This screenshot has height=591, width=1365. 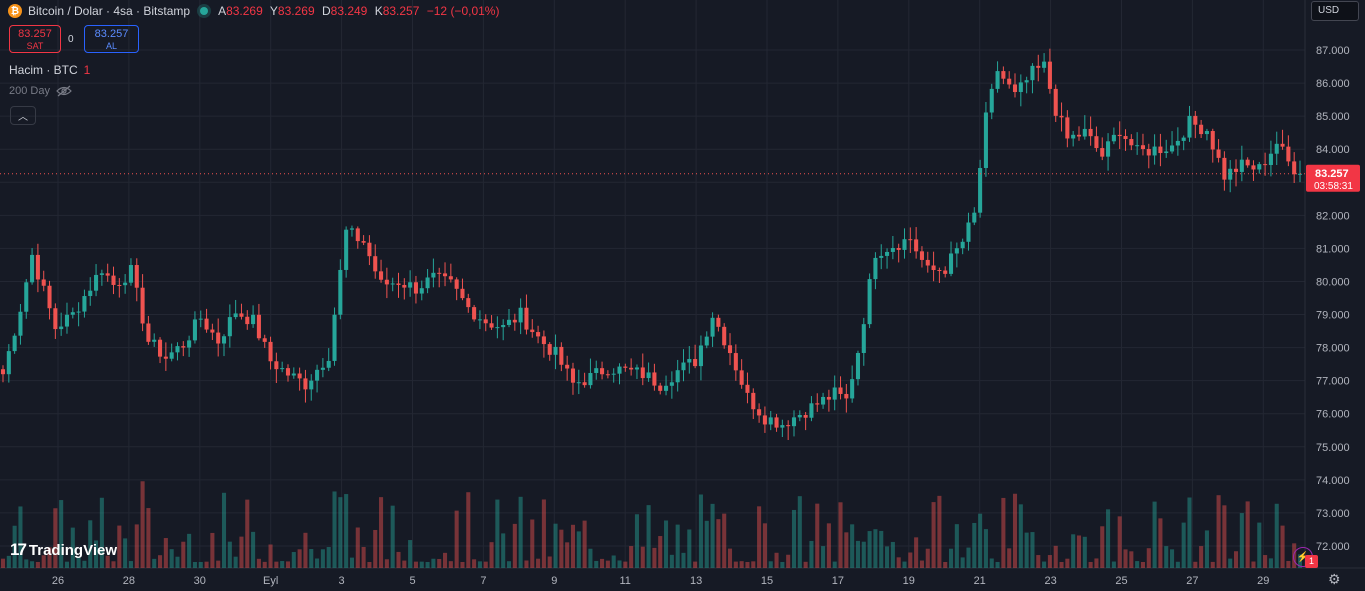 I want to click on ma-indicator-legend: 200 Day, so click(x=40, y=91).